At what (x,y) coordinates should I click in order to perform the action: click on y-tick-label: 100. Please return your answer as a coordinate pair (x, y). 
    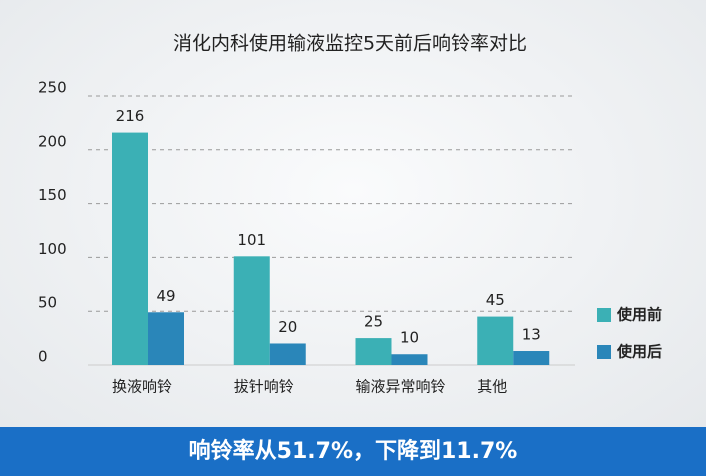
    Looking at the image, I should click on (52, 249).